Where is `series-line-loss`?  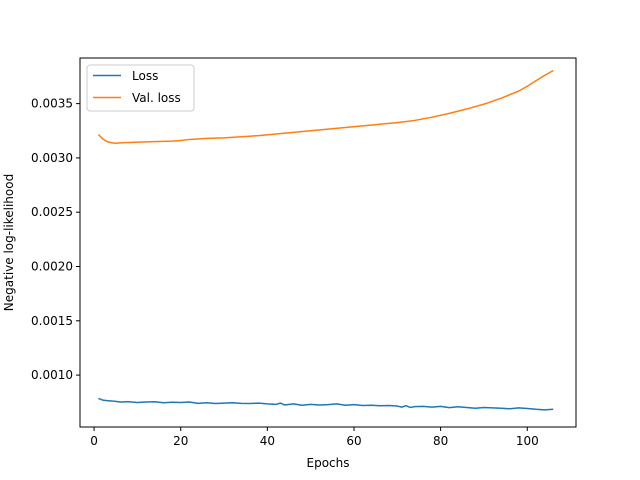 series-line-loss is located at coordinates (326, 404).